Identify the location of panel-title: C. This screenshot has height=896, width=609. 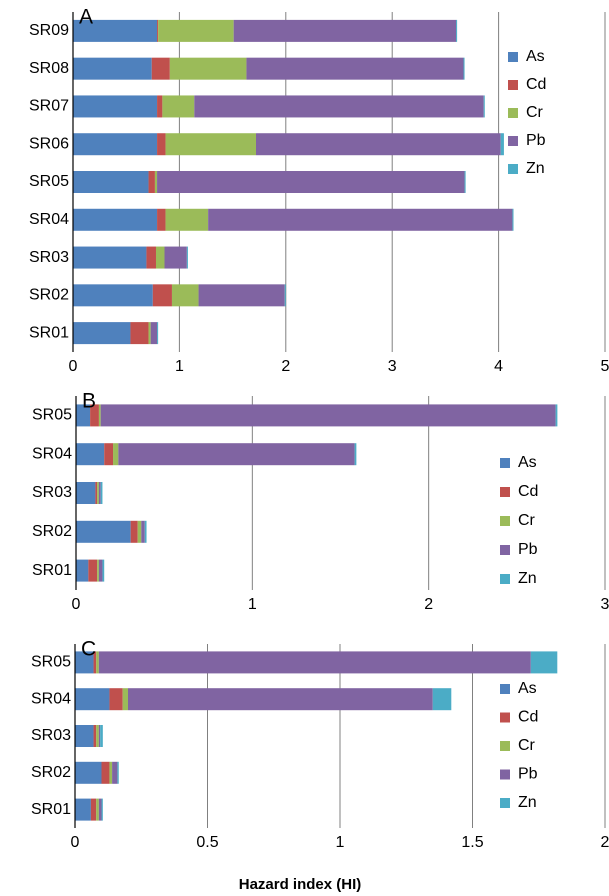
(88, 649).